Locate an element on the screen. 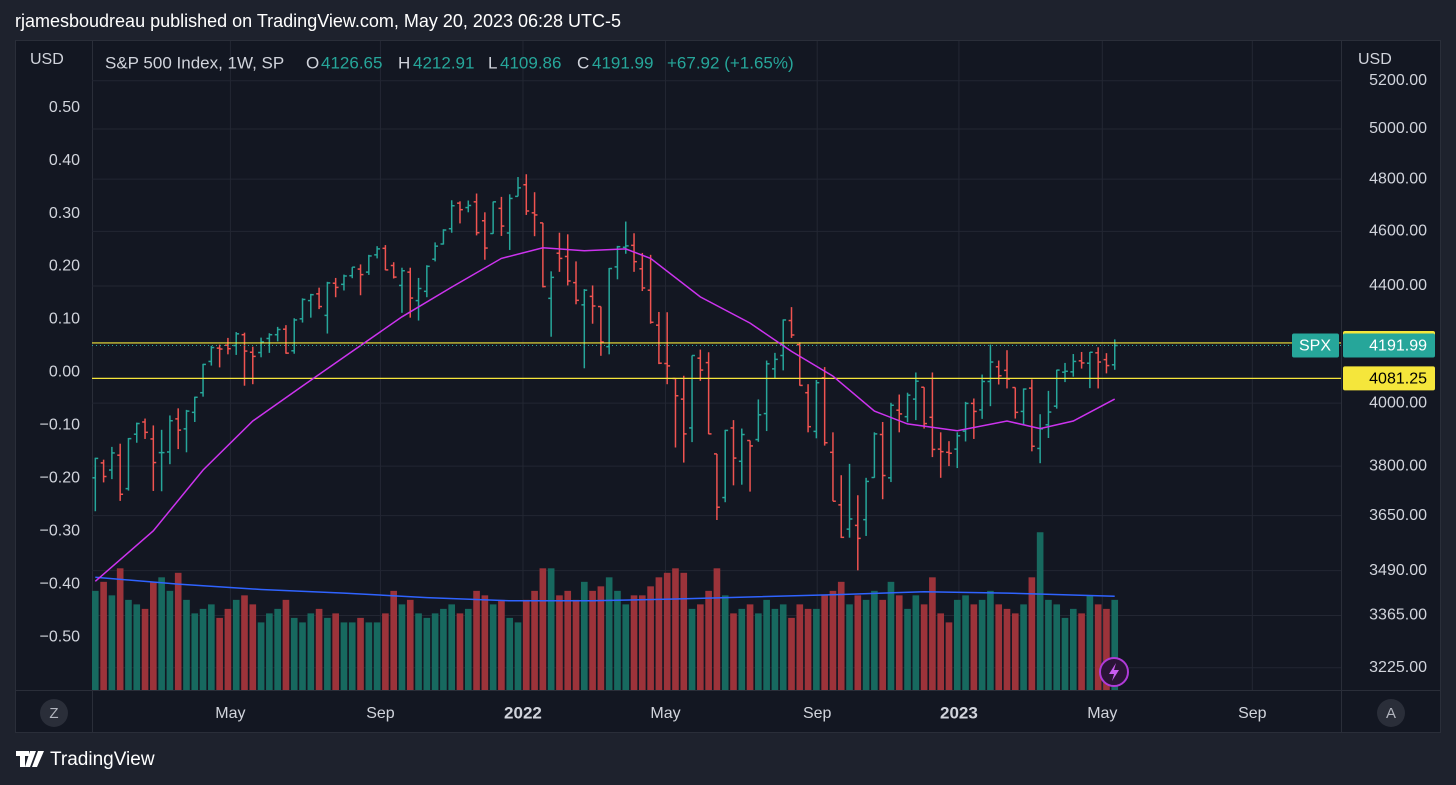 Image resolution: width=1456 pixels, height=785 pixels. y-tick-label: 4000.00 is located at coordinates (1398, 402).